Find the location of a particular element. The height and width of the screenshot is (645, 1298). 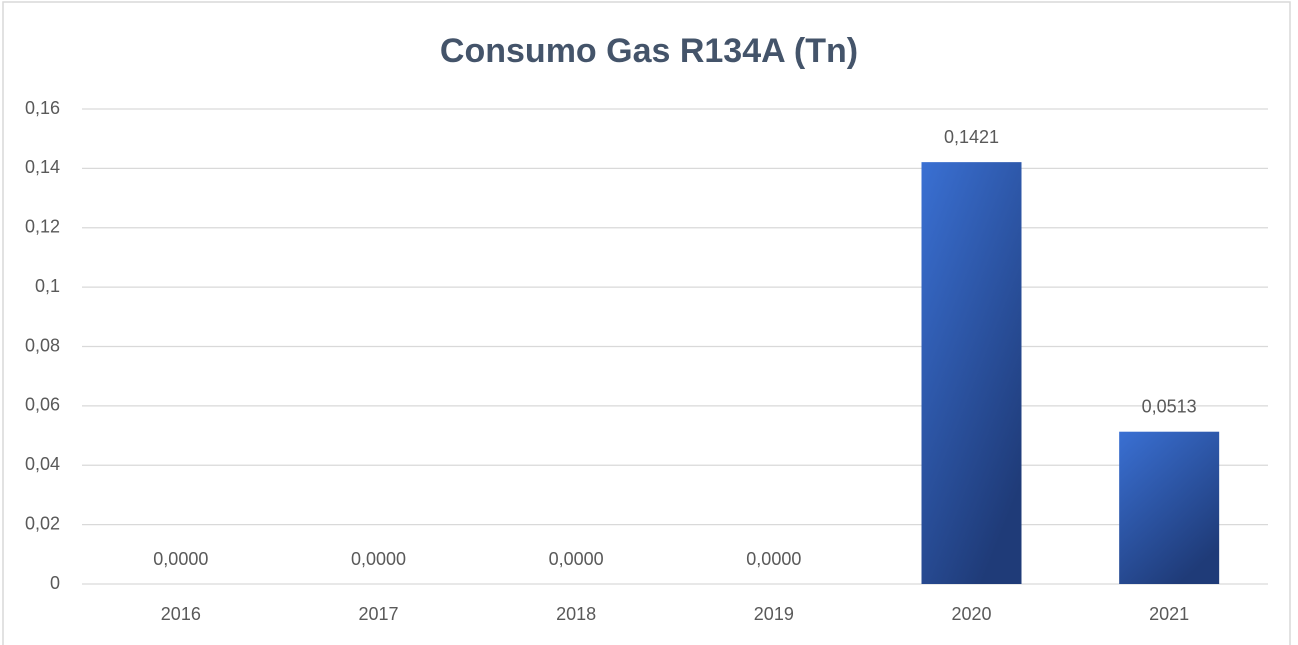

data-label: 0,1421 is located at coordinates (971, 137).